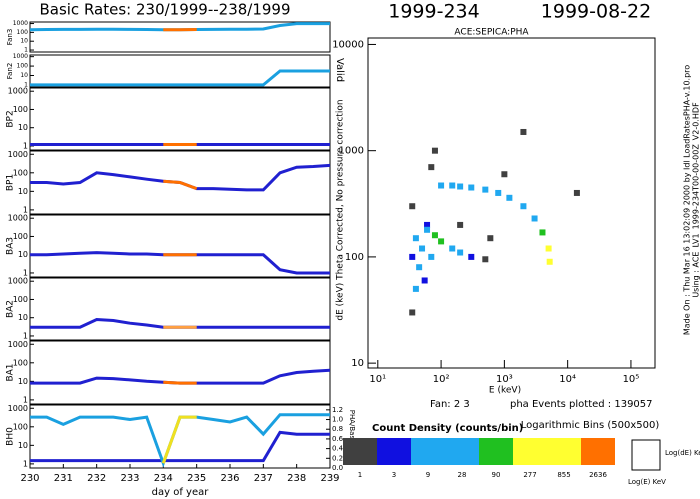 The image size is (700, 499). What do you see at coordinates (590, 425) in the screenshot?
I see `bins-title: Logarithmic Bins (500x500)` at bounding box center [590, 425].